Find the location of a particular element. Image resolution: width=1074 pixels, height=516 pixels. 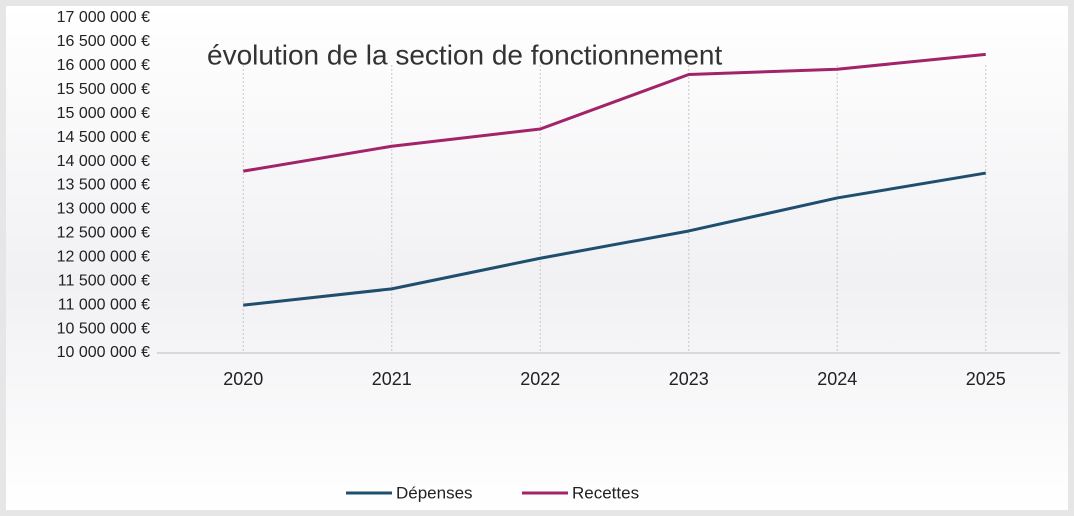

y-tick-label: 17 000 000 € is located at coordinates (104, 17).